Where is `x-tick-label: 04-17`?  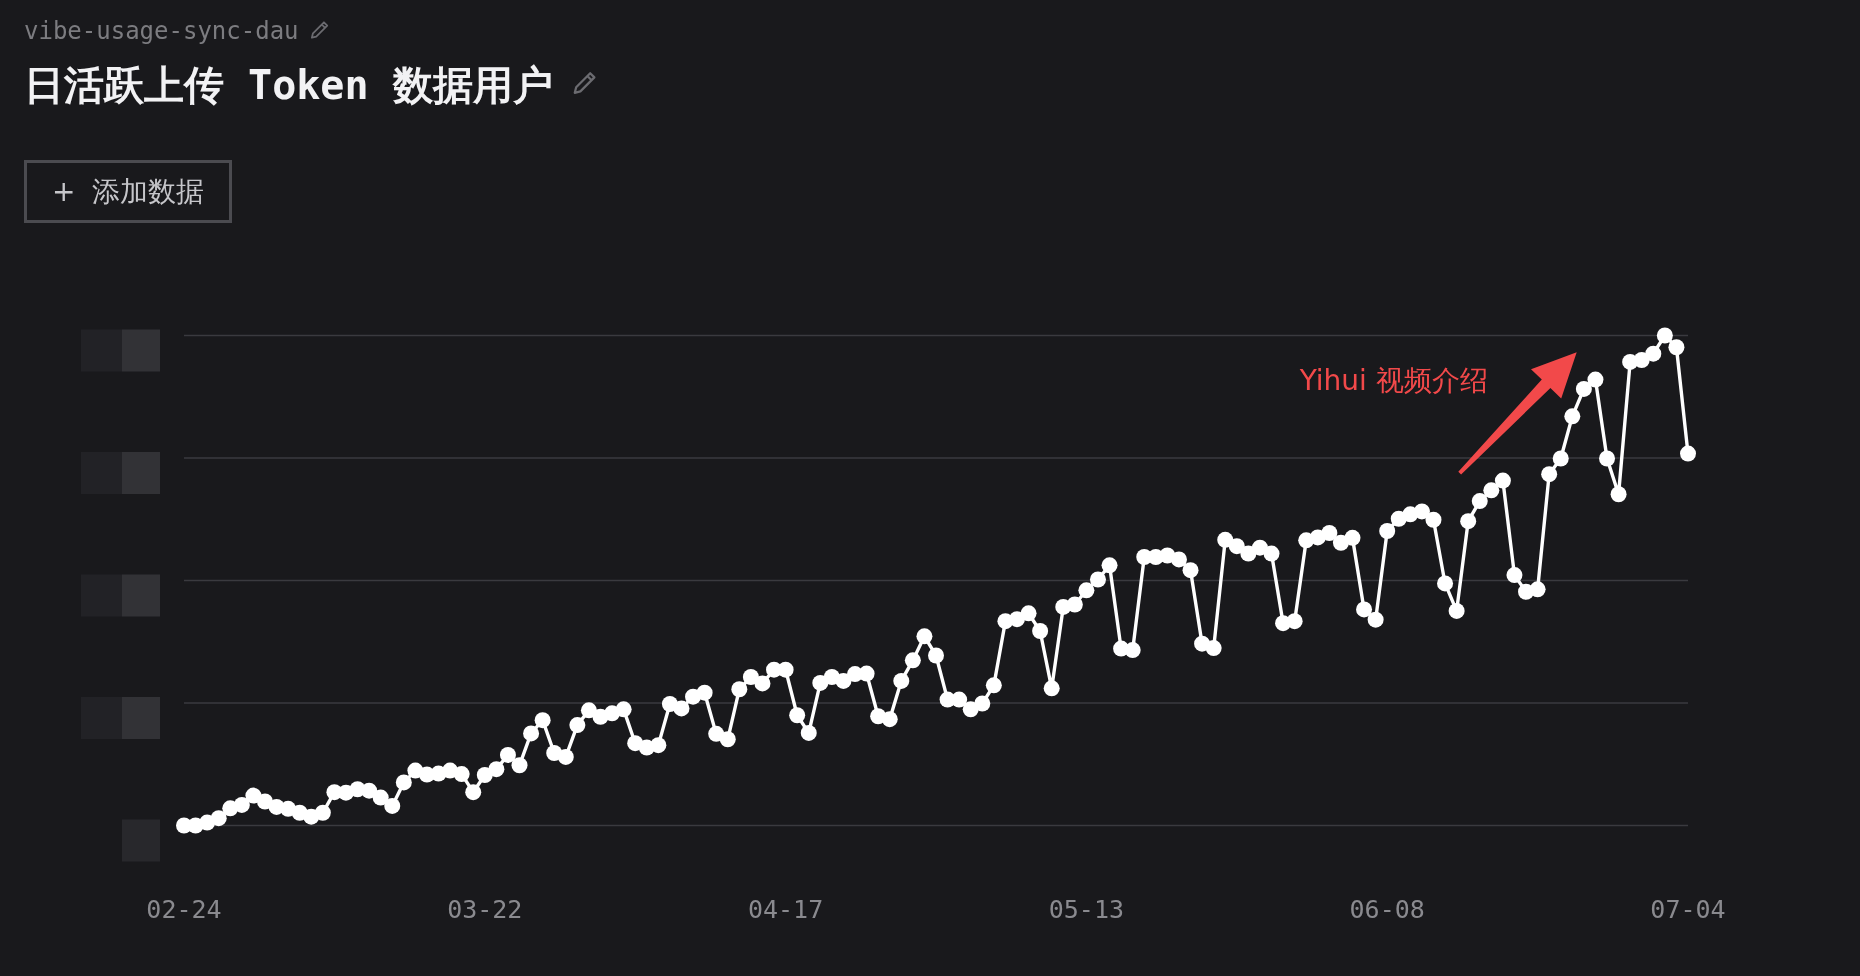
x-tick-label: 04-17 is located at coordinates (785, 909).